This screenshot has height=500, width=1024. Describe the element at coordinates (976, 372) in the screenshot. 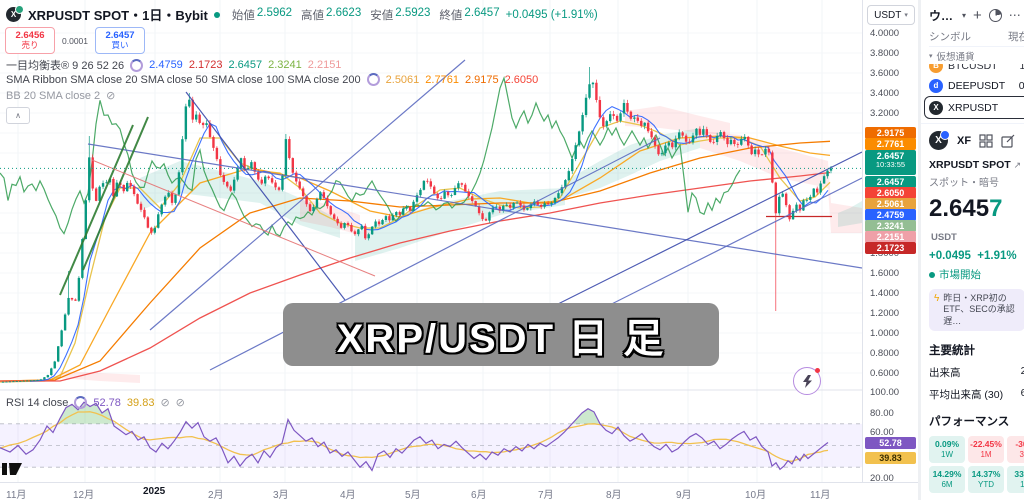

I see `stat-row-volume: 出来高 20.3` at that location.